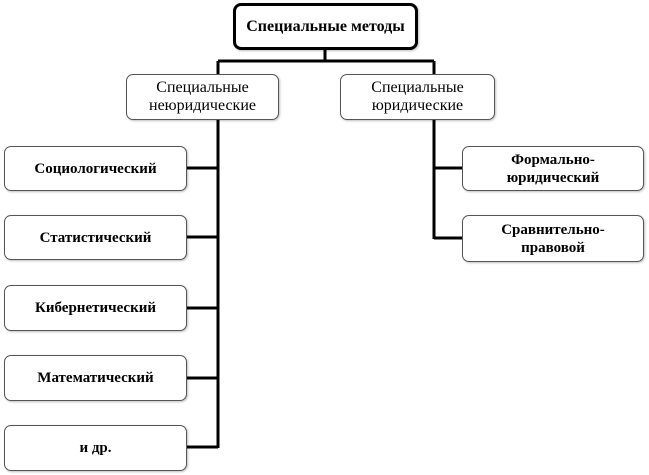 This screenshot has width=649, height=475. I want to click on leaf-label: Математический, so click(95, 378).